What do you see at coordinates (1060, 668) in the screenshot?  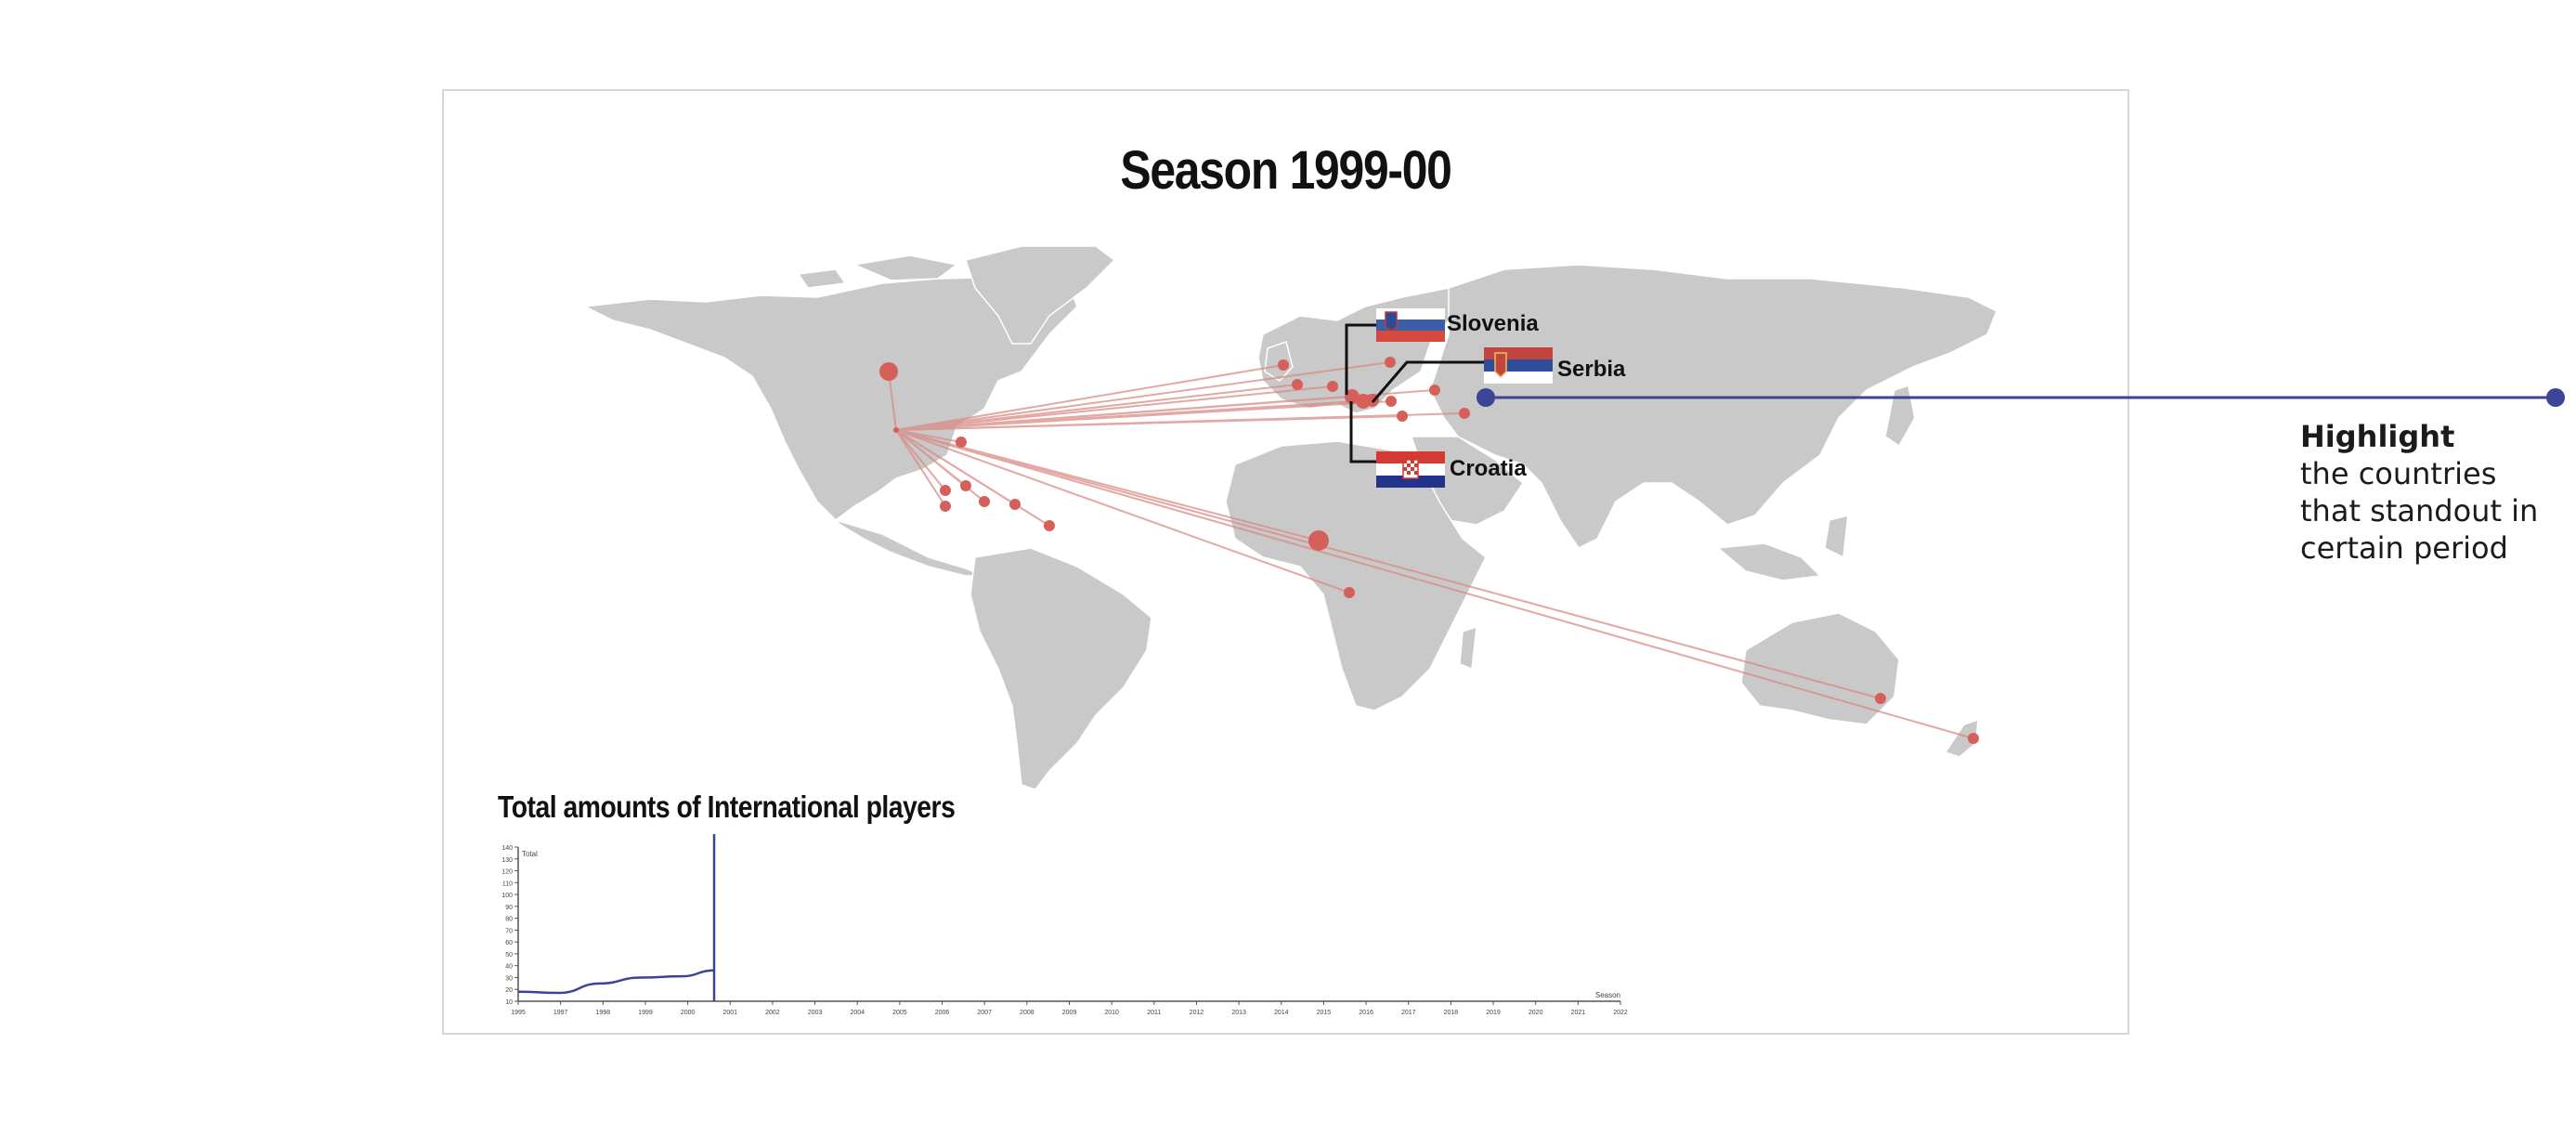 I see `south-america` at bounding box center [1060, 668].